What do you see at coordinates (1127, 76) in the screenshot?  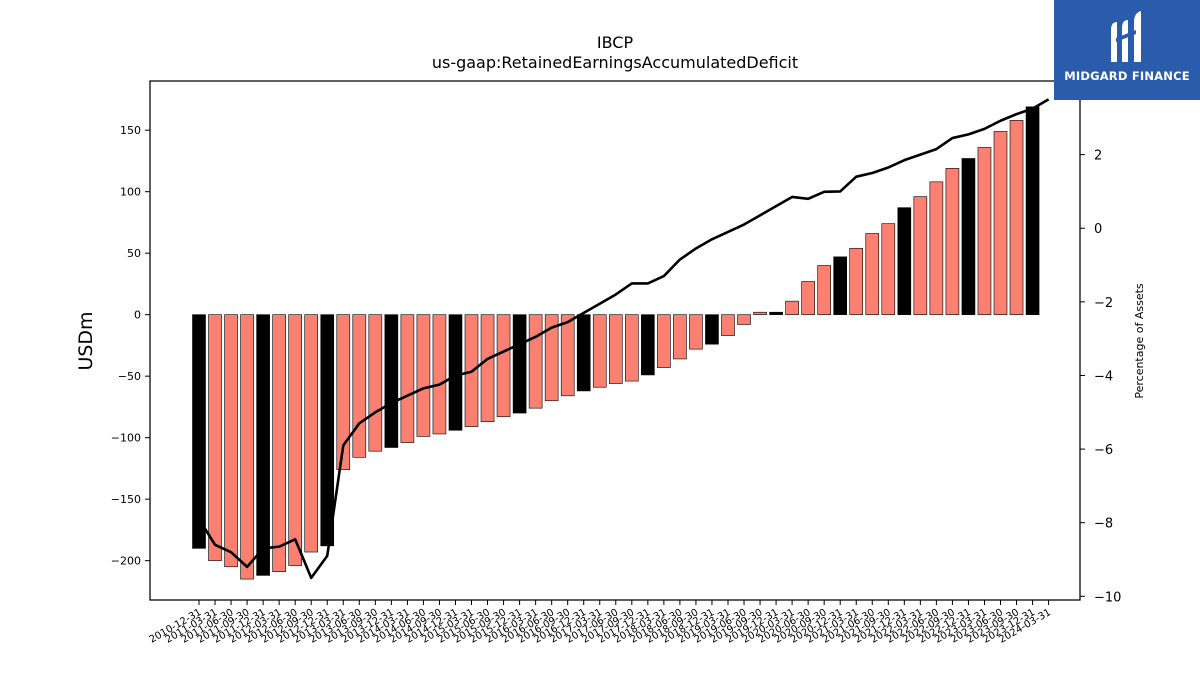 I see `brand-name: MIDGARD FINANCE` at bounding box center [1127, 76].